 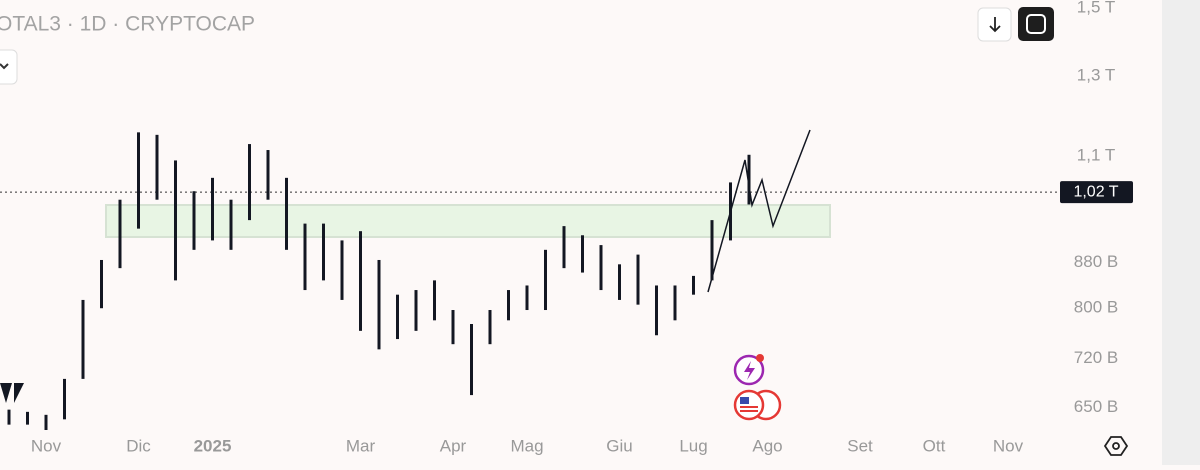 I want to click on settings-button, so click(x=1116, y=446).